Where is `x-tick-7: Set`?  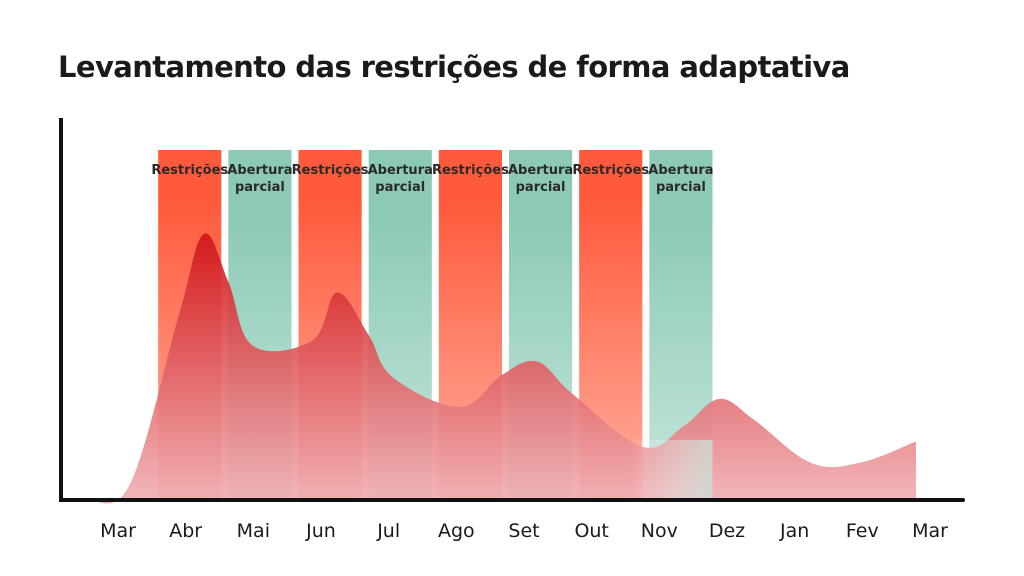 x-tick-7: Set is located at coordinates (523, 531).